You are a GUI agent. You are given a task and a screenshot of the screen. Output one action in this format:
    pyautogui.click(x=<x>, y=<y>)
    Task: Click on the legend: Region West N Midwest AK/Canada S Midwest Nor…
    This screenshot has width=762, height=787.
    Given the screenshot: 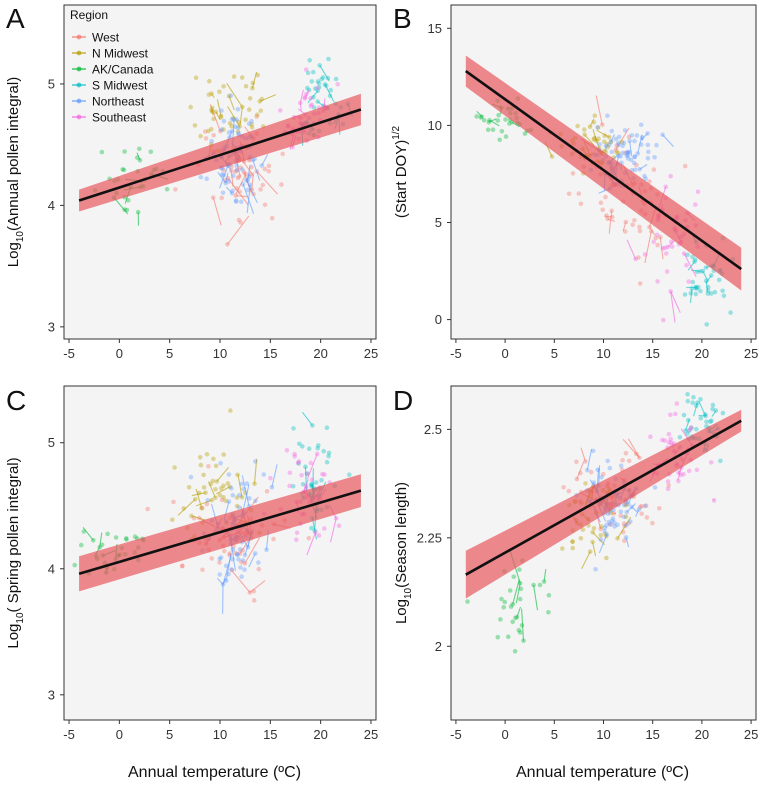 What is the action you would take?
    pyautogui.click(x=112, y=66)
    